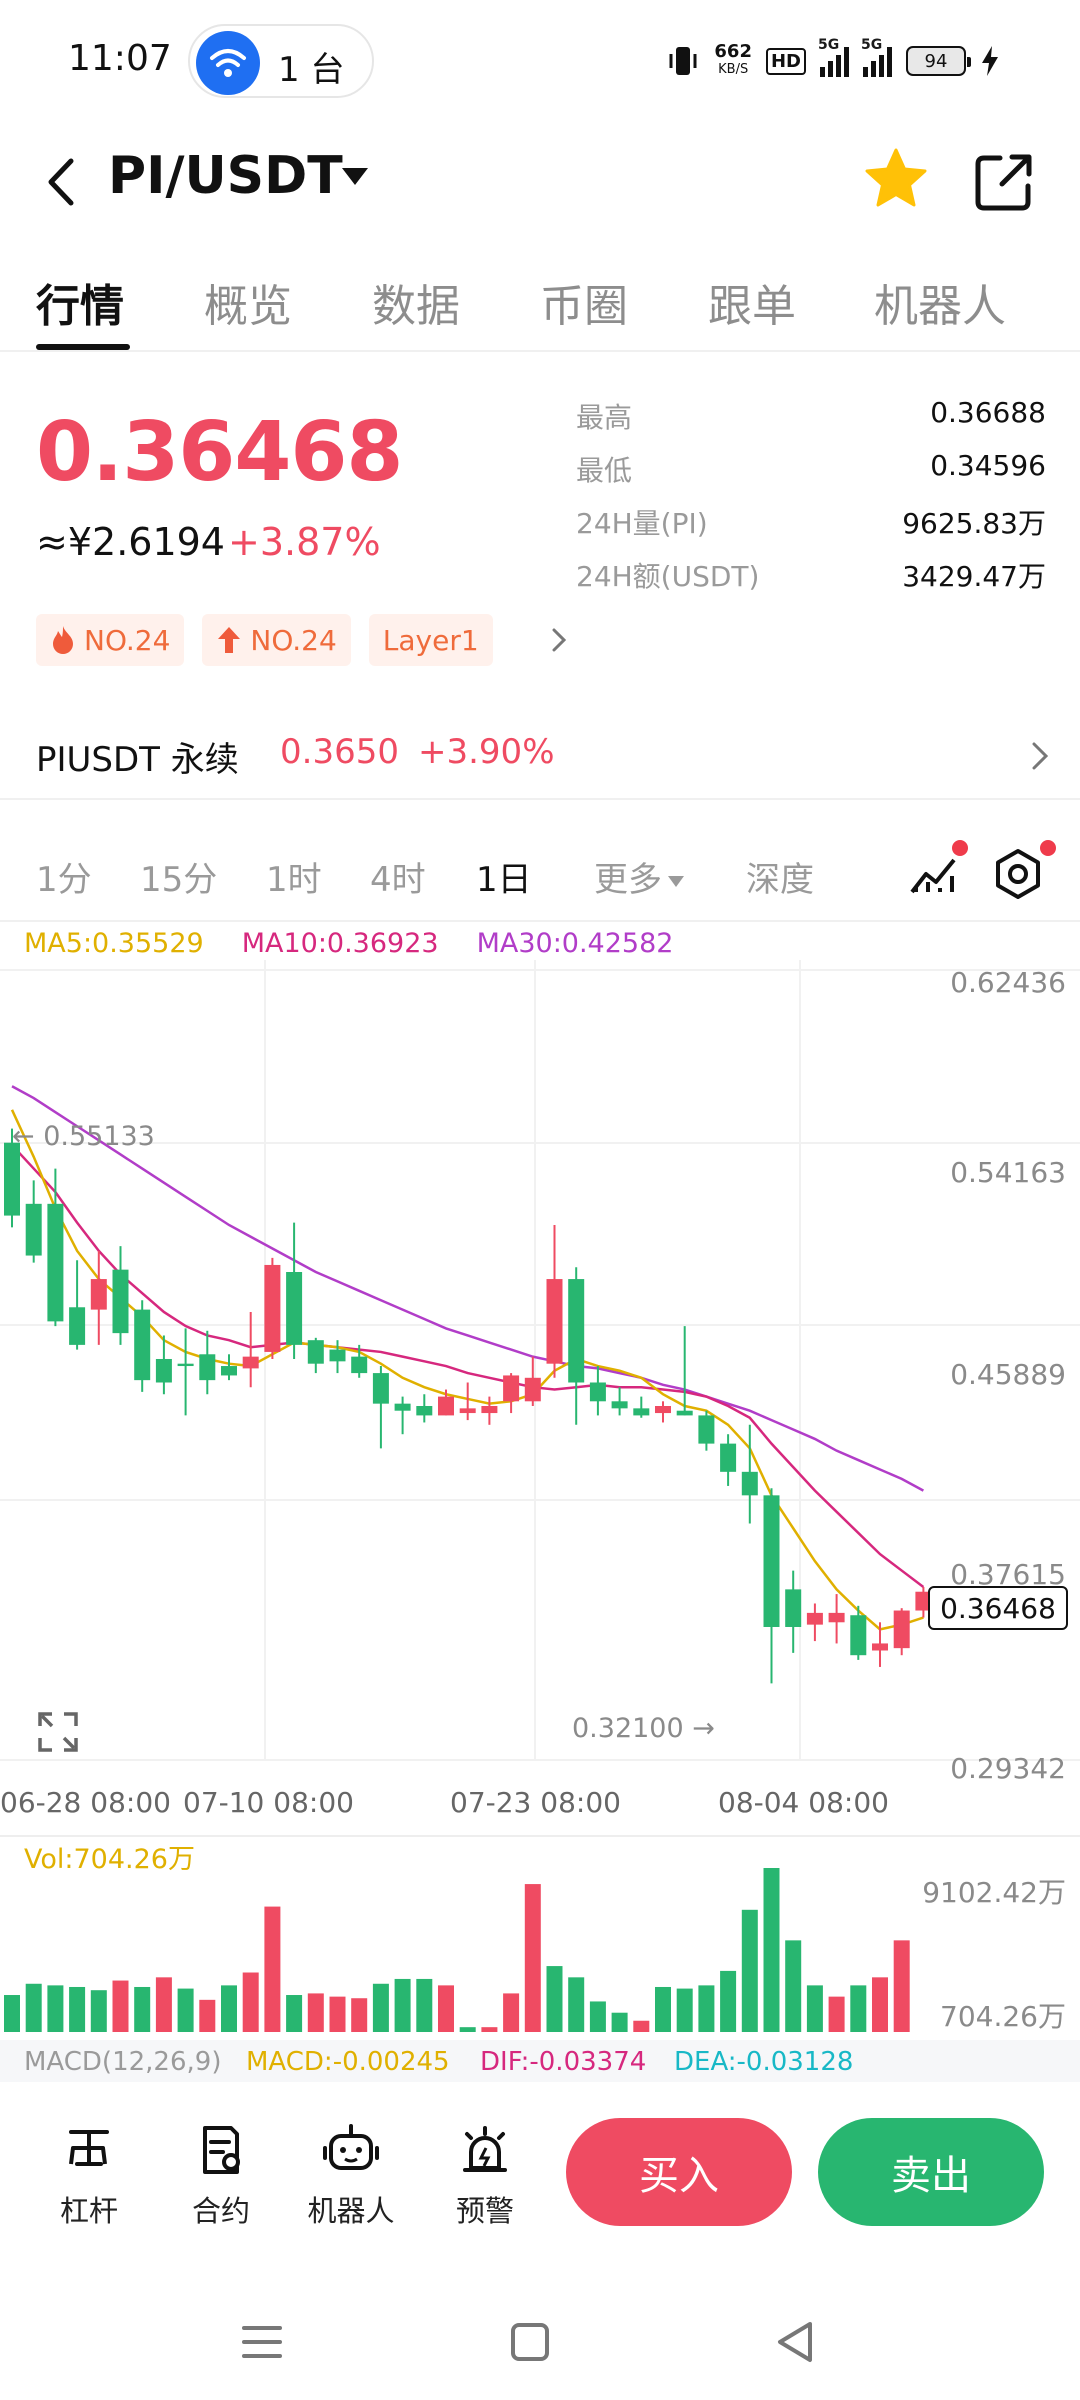  Describe the element at coordinates (752, 306) in the screenshot. I see `tab-copy-trade: 跟单` at that location.